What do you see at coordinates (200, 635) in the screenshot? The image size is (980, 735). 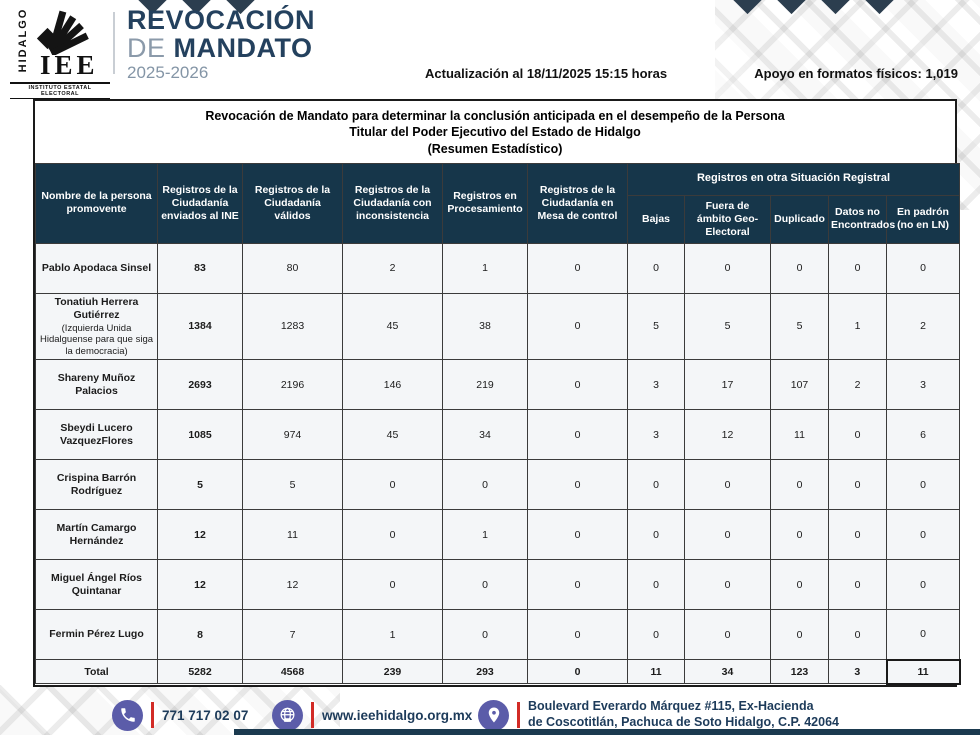 I see `value-cell: 8` at bounding box center [200, 635].